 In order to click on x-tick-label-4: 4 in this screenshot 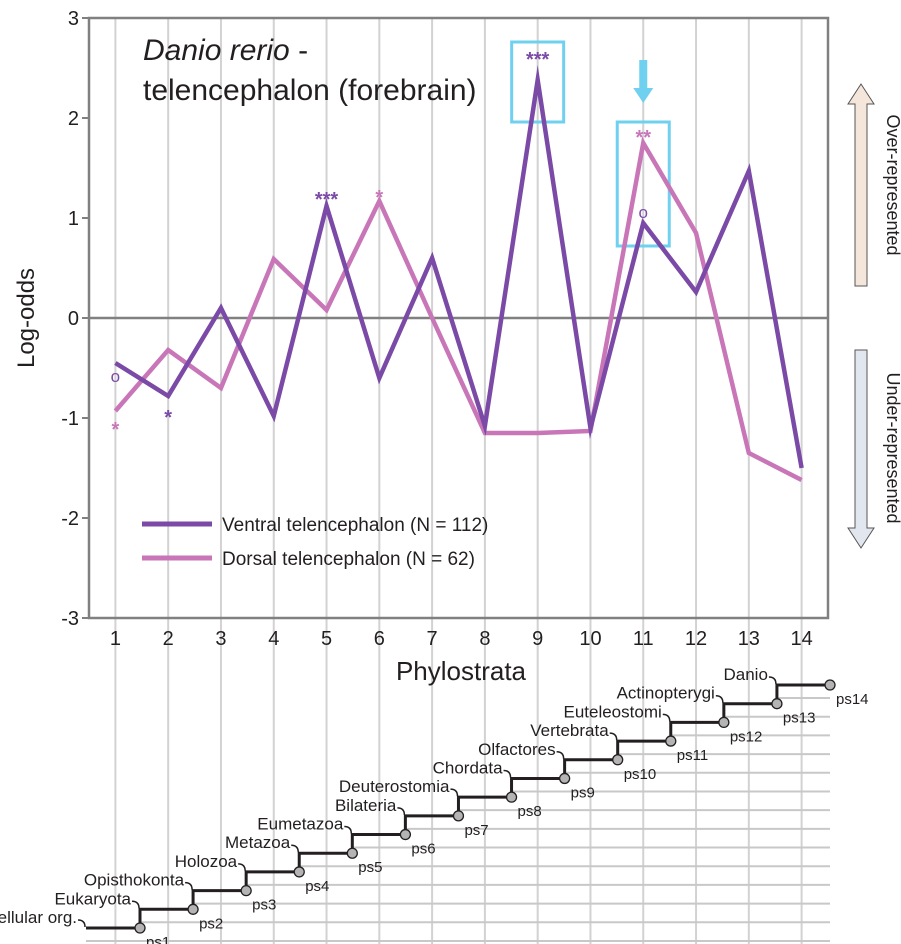, I will do `click(273, 639)`.